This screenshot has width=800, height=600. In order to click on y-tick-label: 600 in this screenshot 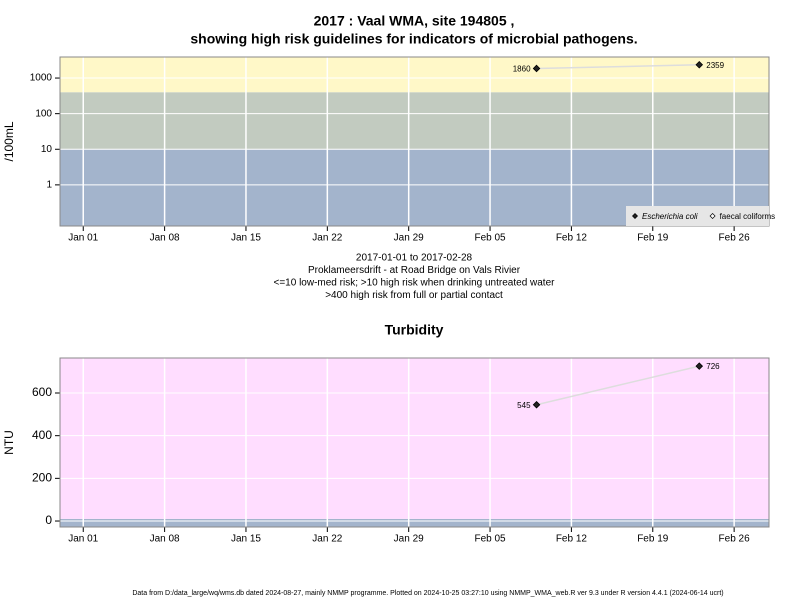, I will do `click(42, 392)`.